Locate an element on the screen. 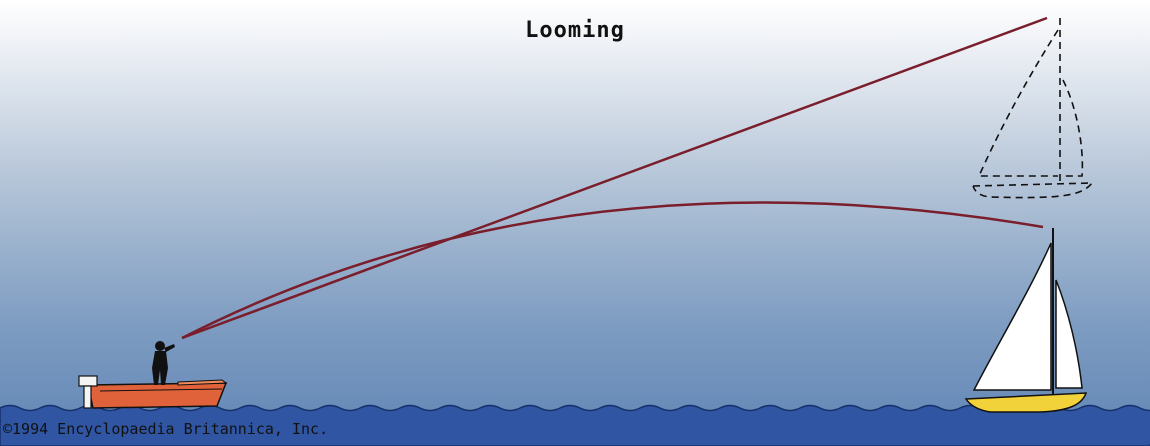  copyright-credit: ©1994 Encyclopaedia Britannica, Inc. is located at coordinates (166, 429).